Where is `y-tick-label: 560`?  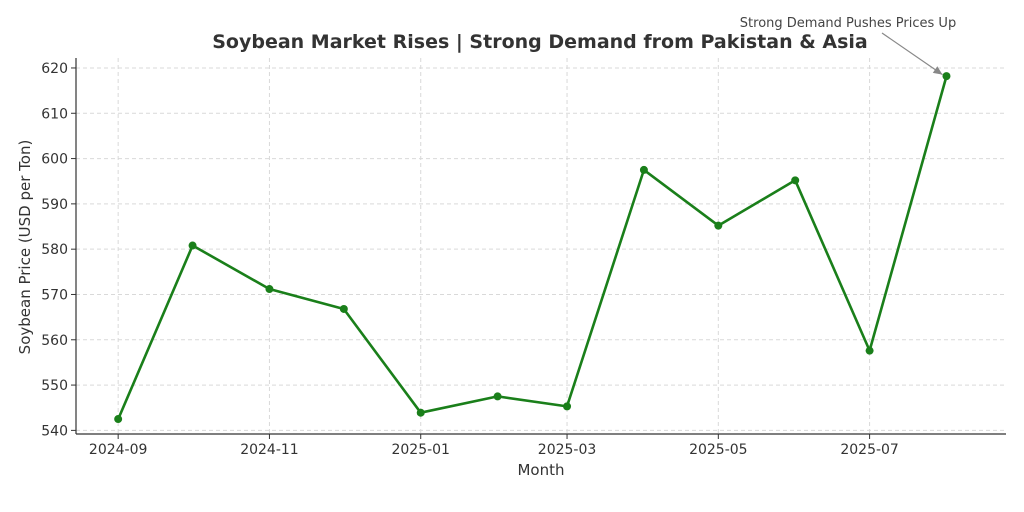 y-tick-label: 560 is located at coordinates (54, 341).